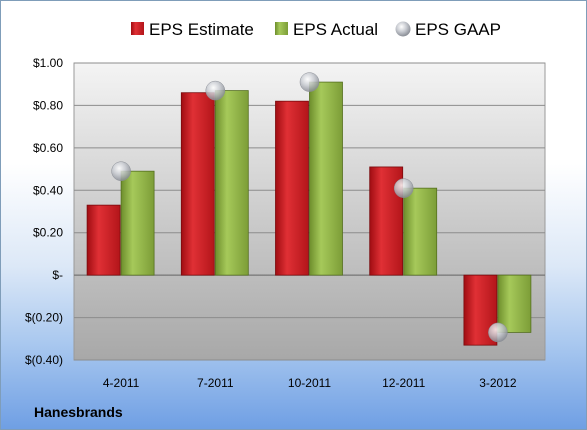  What do you see at coordinates (498, 383) in the screenshot?
I see `x-tick-label: 3-2012` at bounding box center [498, 383].